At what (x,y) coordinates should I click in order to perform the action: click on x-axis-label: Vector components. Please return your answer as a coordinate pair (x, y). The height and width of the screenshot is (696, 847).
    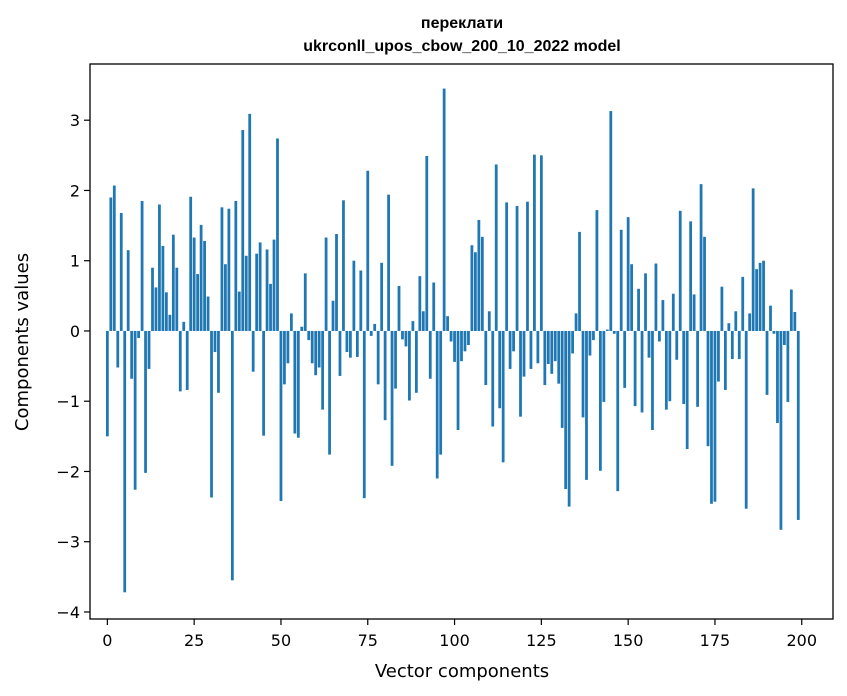
    Looking at the image, I should click on (462, 671).